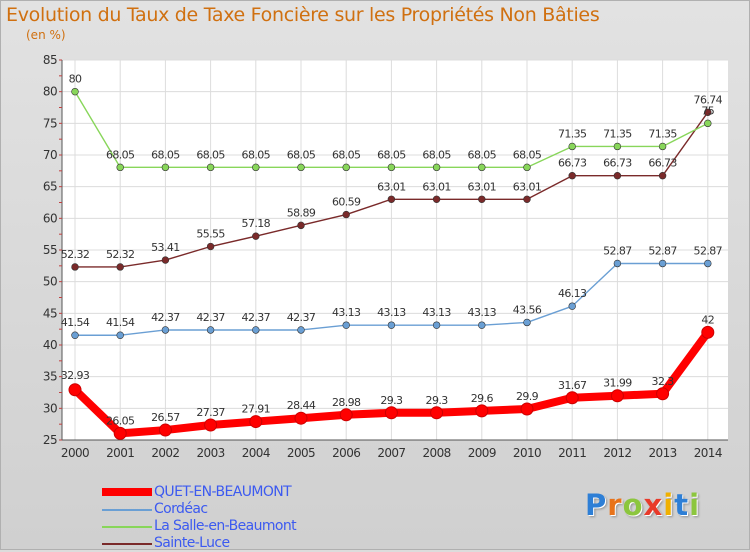 Image resolution: width=750 pixels, height=552 pixels. I want to click on x-tick-label: 2001, so click(120, 453).